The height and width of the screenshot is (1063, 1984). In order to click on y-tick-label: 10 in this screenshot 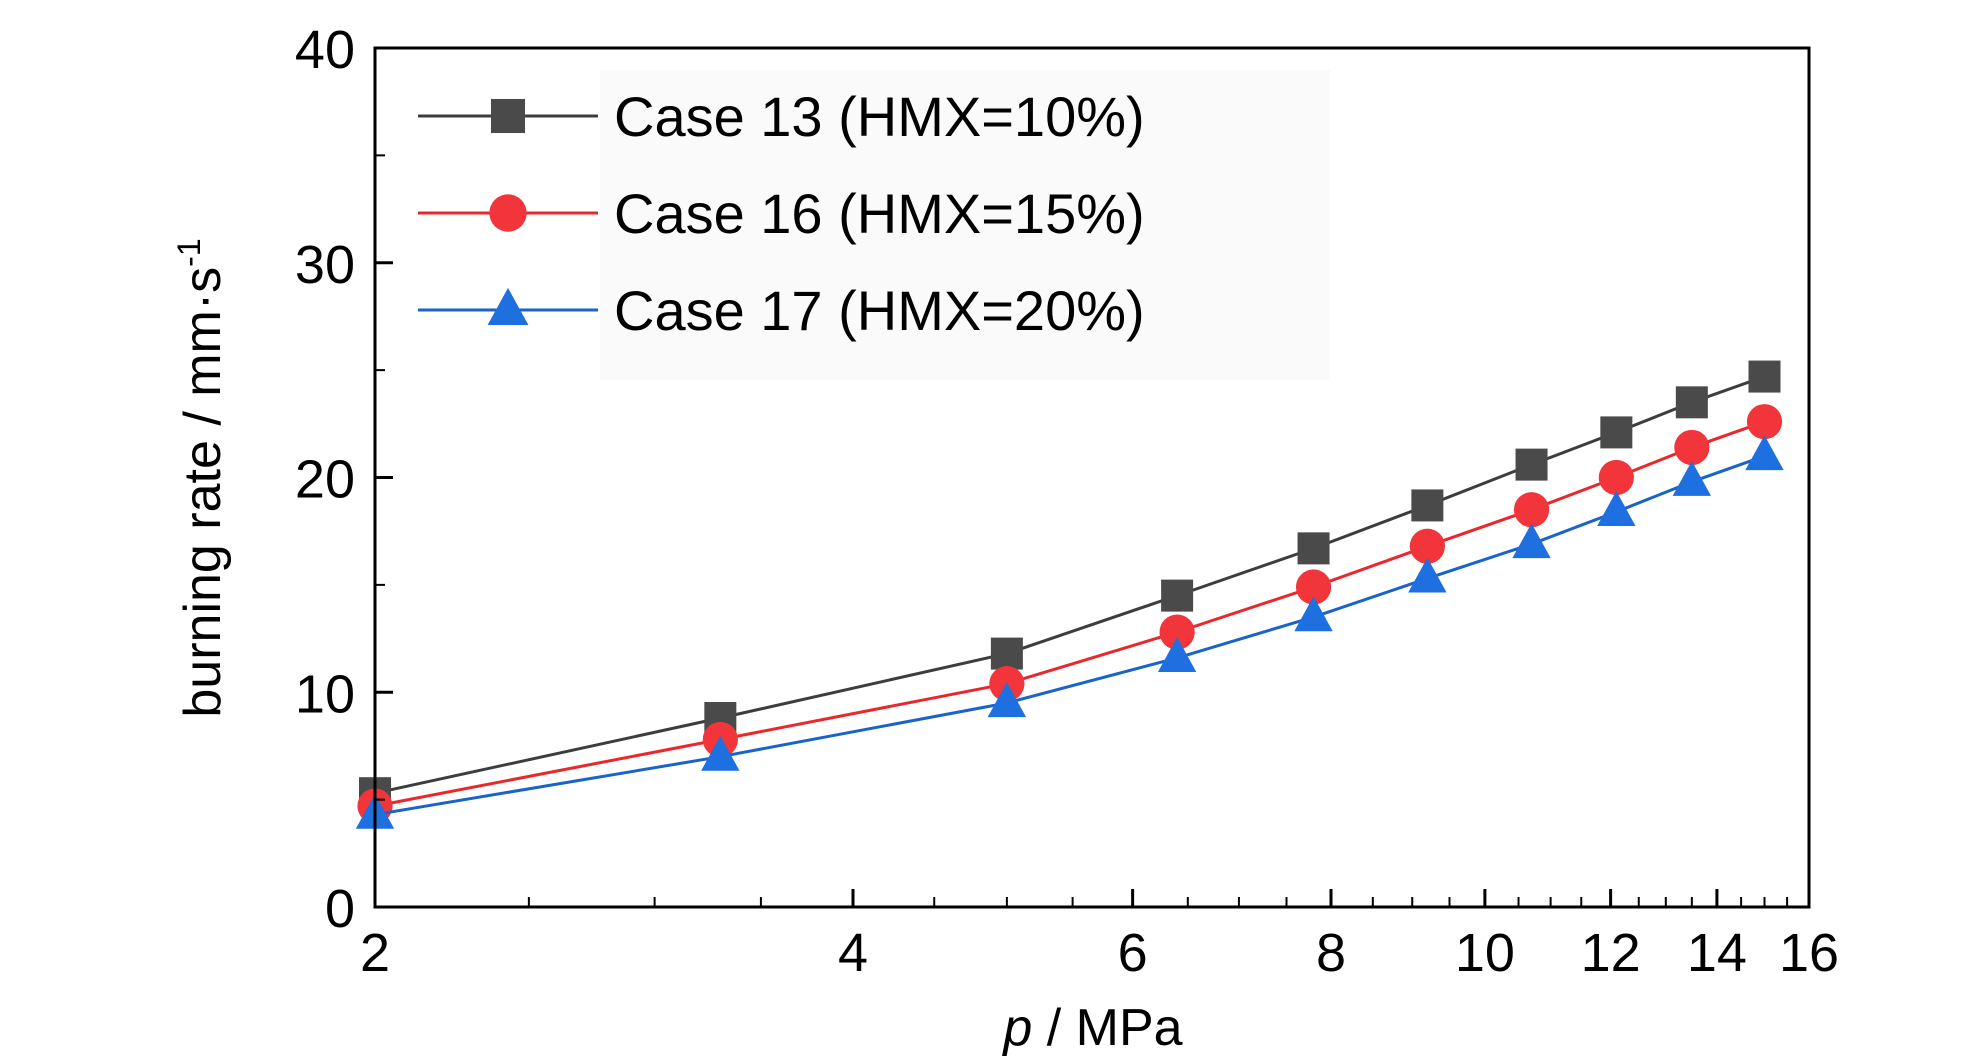, I will do `click(325, 694)`.